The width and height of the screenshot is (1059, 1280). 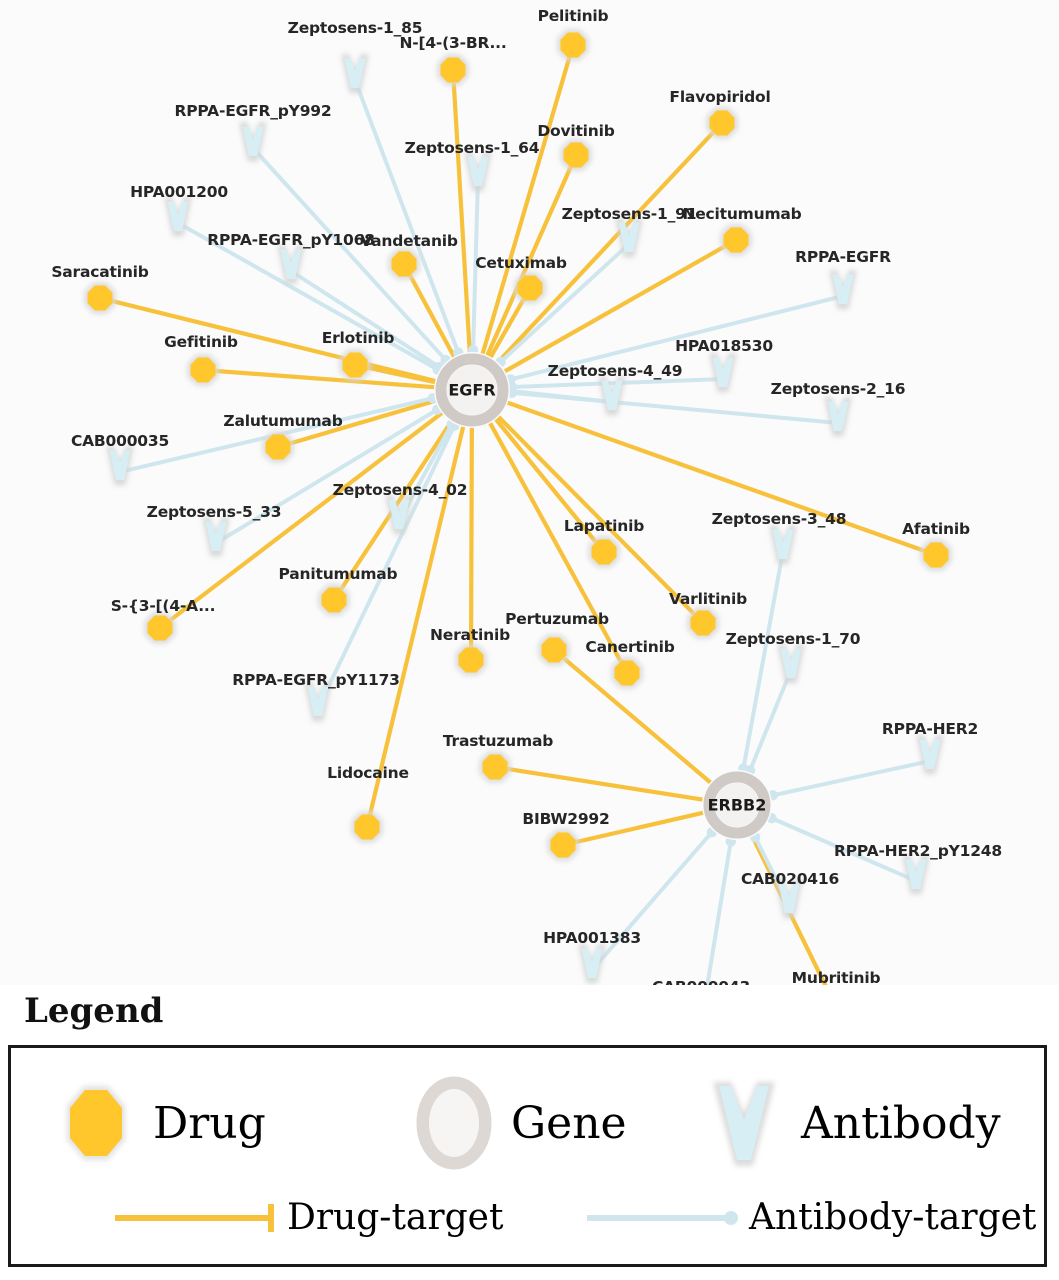 I want to click on legend-item-antibody: Antibody, so click(x=851, y=1124).